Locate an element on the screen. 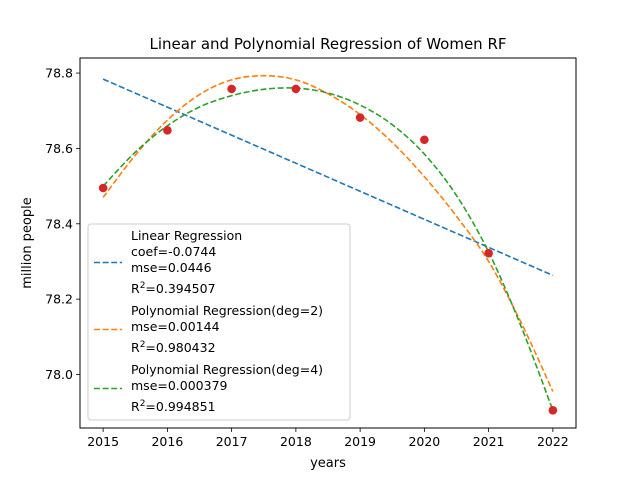 Image resolution: width=640 pixels, height=480 pixels. y-tick-label: 78.8 is located at coordinates (59, 73).